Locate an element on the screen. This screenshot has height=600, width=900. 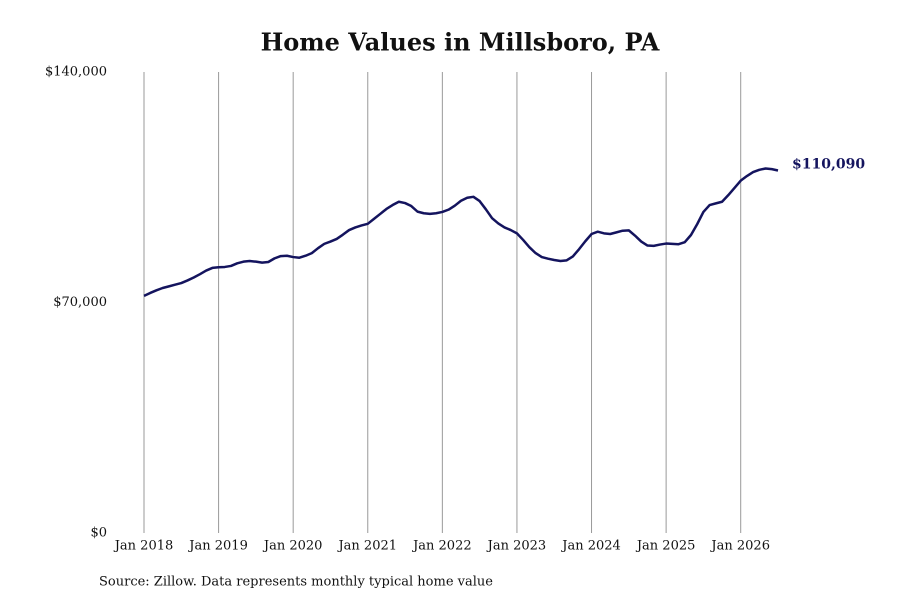
x-tick-label: Jan 2024 is located at coordinates (590, 546).